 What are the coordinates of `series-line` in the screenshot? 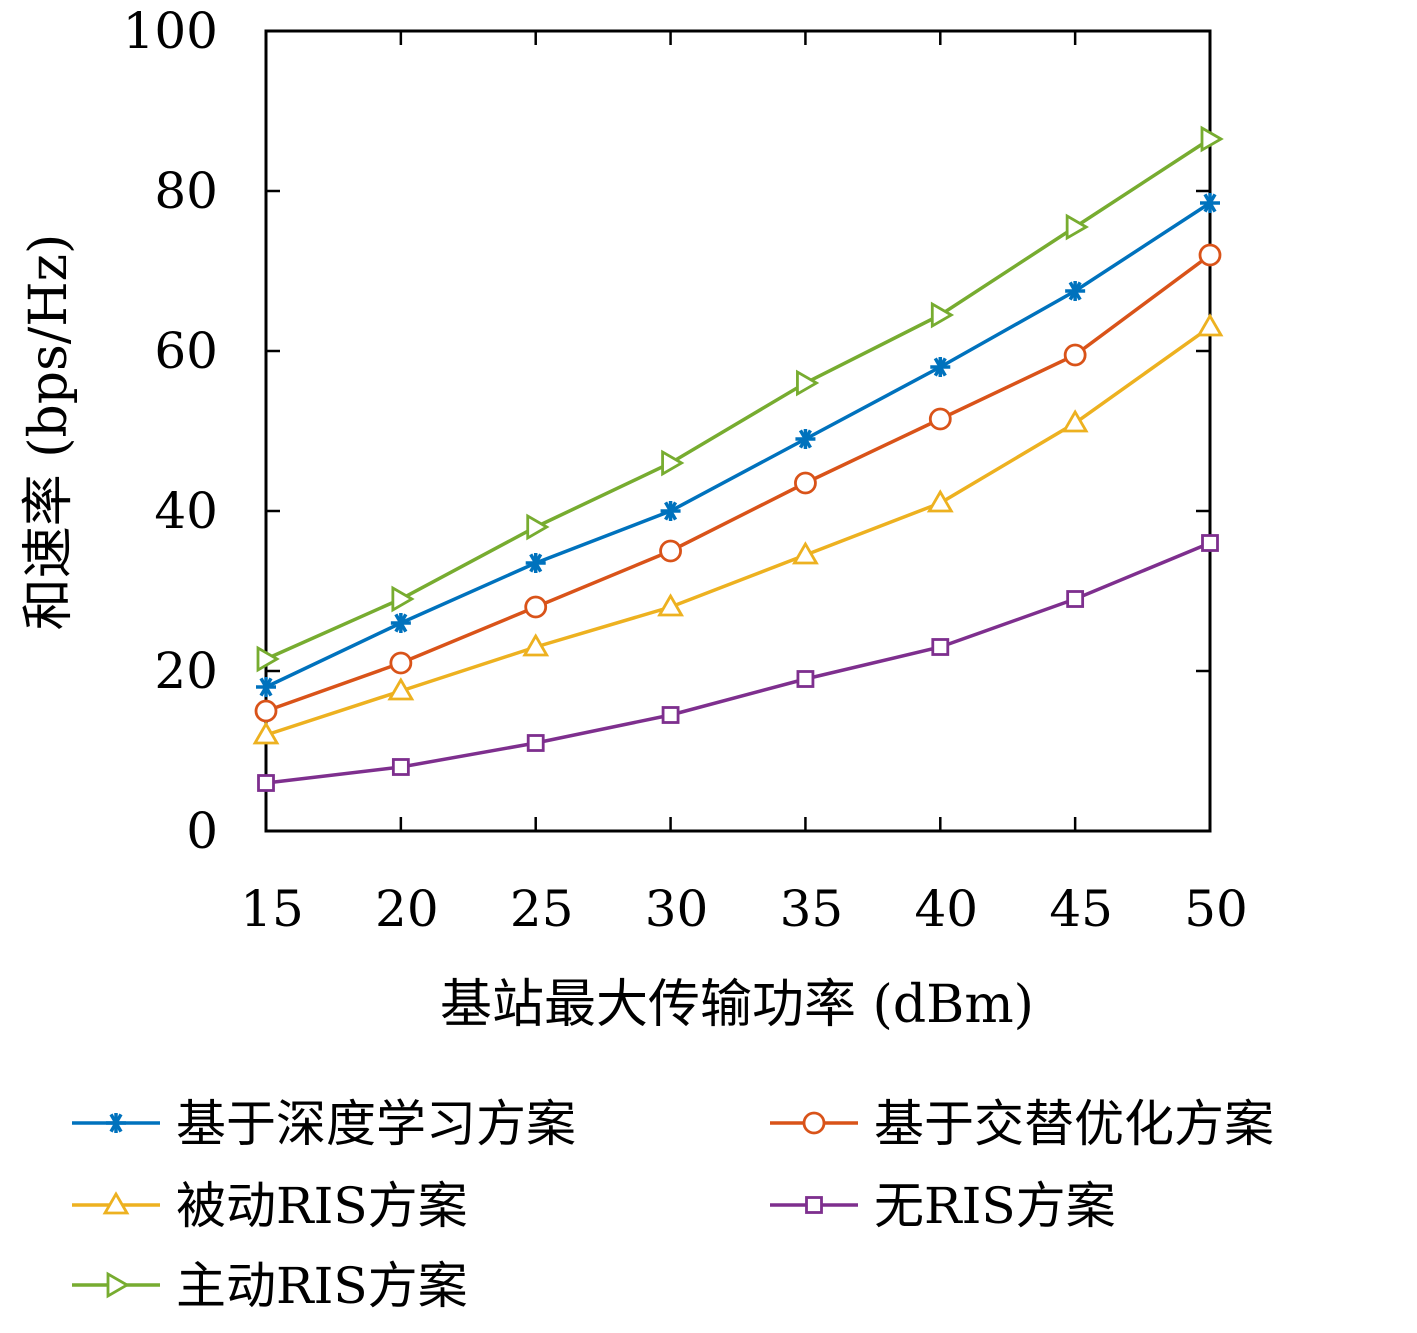 It's located at (738, 663).